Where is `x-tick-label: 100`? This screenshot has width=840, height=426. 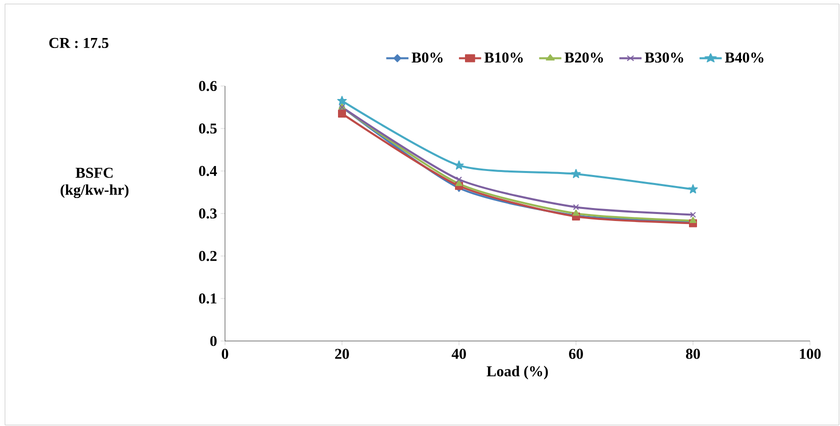
x-tick-label: 100 is located at coordinates (810, 353).